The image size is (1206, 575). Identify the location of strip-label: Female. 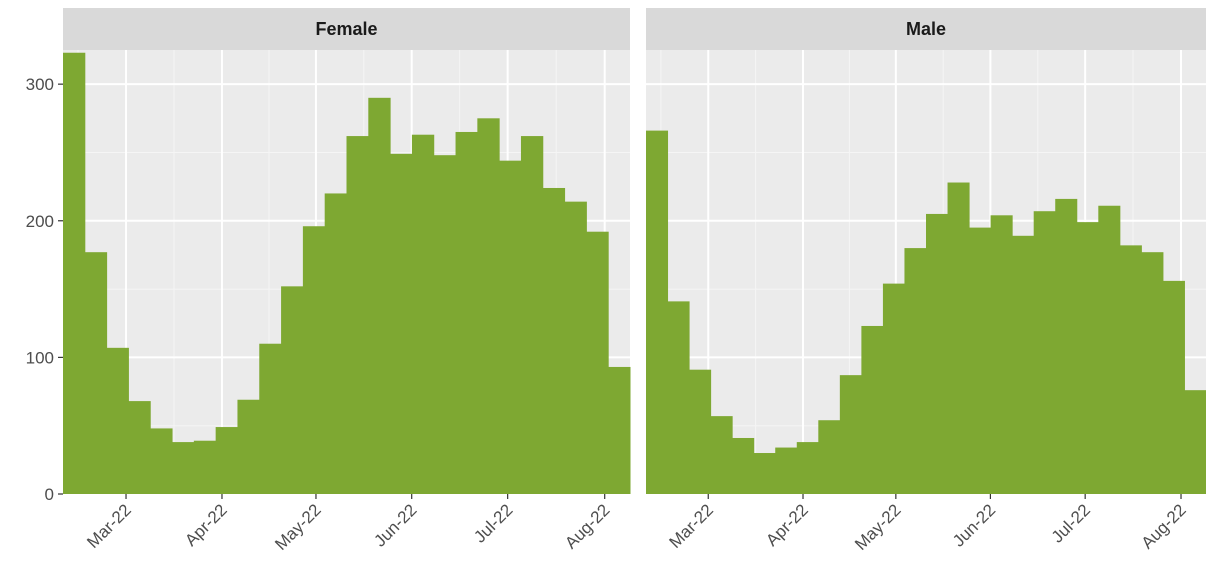
(346, 29).